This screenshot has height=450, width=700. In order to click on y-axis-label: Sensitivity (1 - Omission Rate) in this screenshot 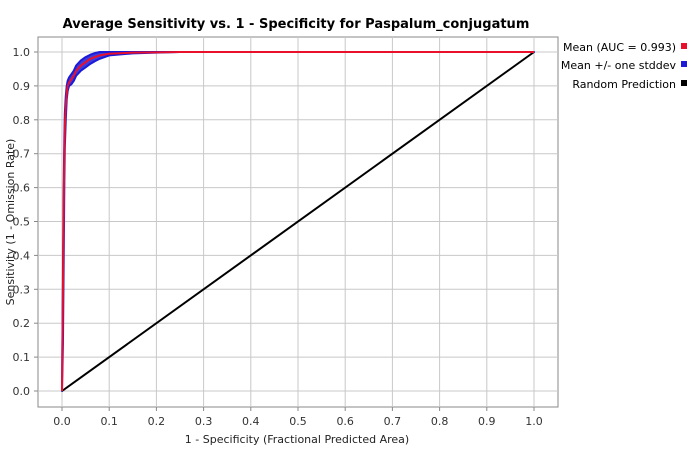, I will do `click(10, 222)`.